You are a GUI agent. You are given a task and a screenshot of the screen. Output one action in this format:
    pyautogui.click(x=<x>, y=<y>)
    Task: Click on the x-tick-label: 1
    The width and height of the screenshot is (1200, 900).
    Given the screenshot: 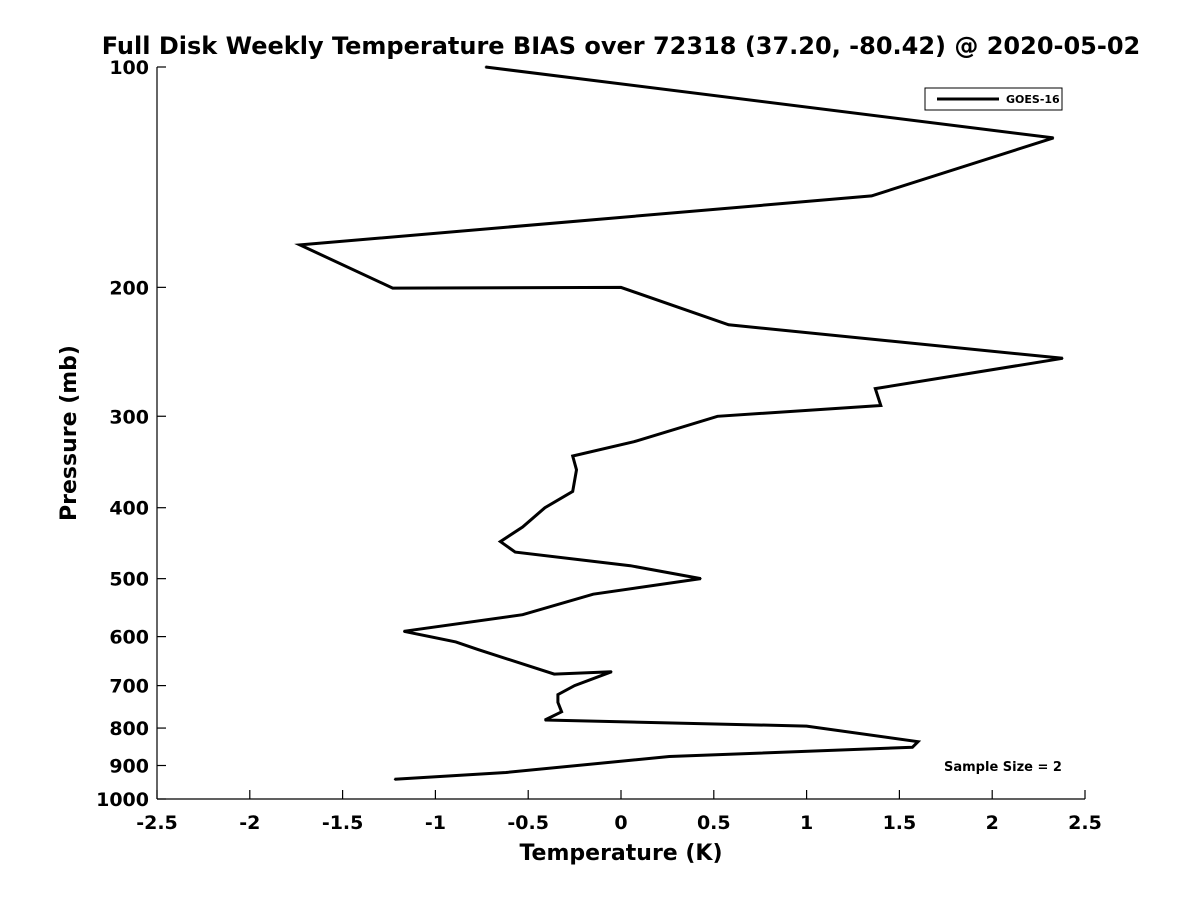 What is the action you would take?
    pyautogui.click(x=806, y=823)
    